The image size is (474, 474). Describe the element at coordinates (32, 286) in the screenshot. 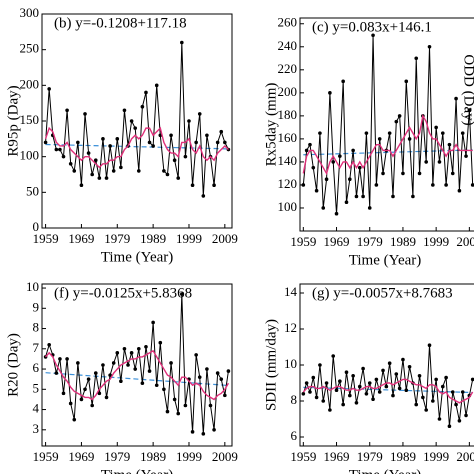

I see `y-tick-label: 10` at that location.